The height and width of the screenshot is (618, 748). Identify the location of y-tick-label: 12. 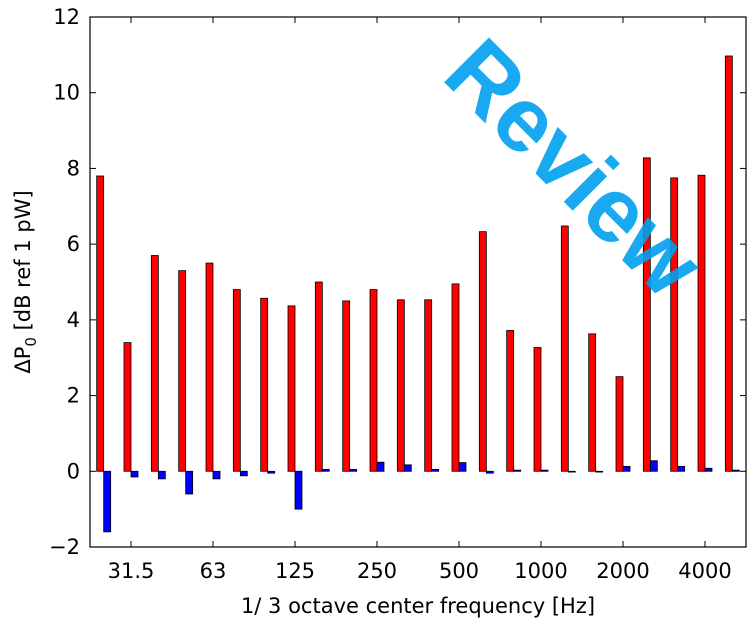
(66, 17).